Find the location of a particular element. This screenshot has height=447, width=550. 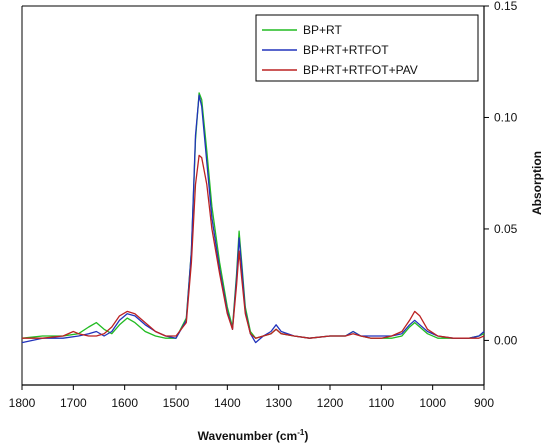

x-axis-ticks: 1800 1700 1600 1500 1400 1300 1200 1100 1000 900 is located at coordinates (251, 397).